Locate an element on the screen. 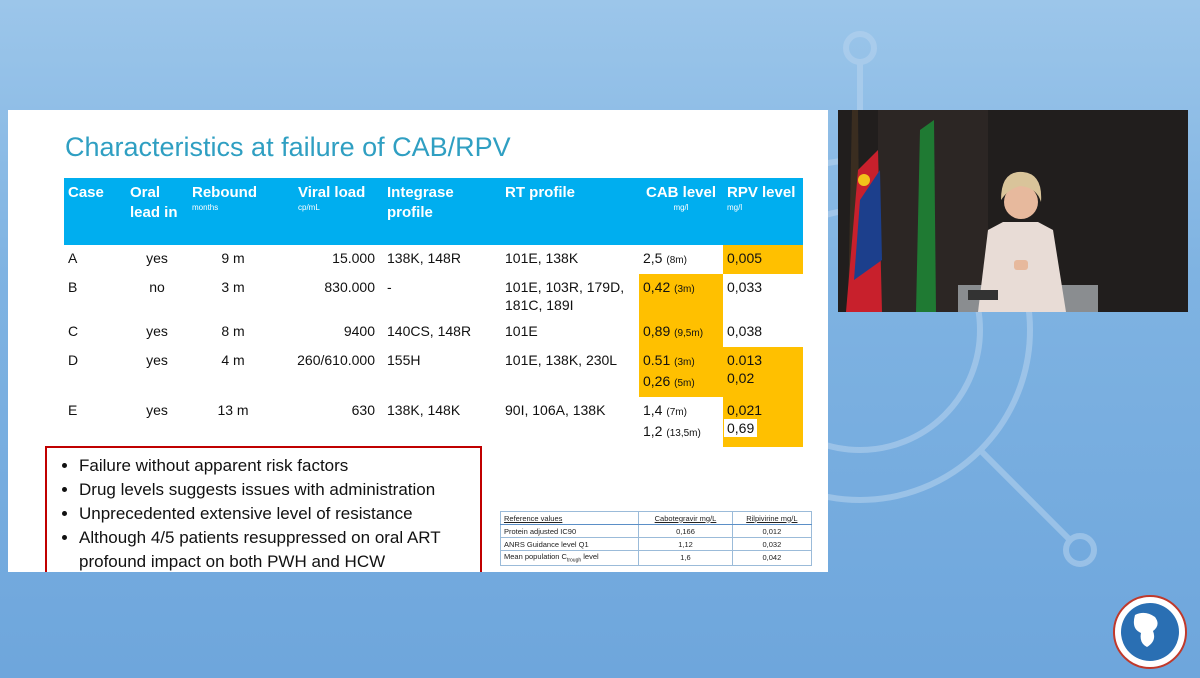 The width and height of the screenshot is (1200, 678). reference-cell: 1,12 is located at coordinates (685, 544).